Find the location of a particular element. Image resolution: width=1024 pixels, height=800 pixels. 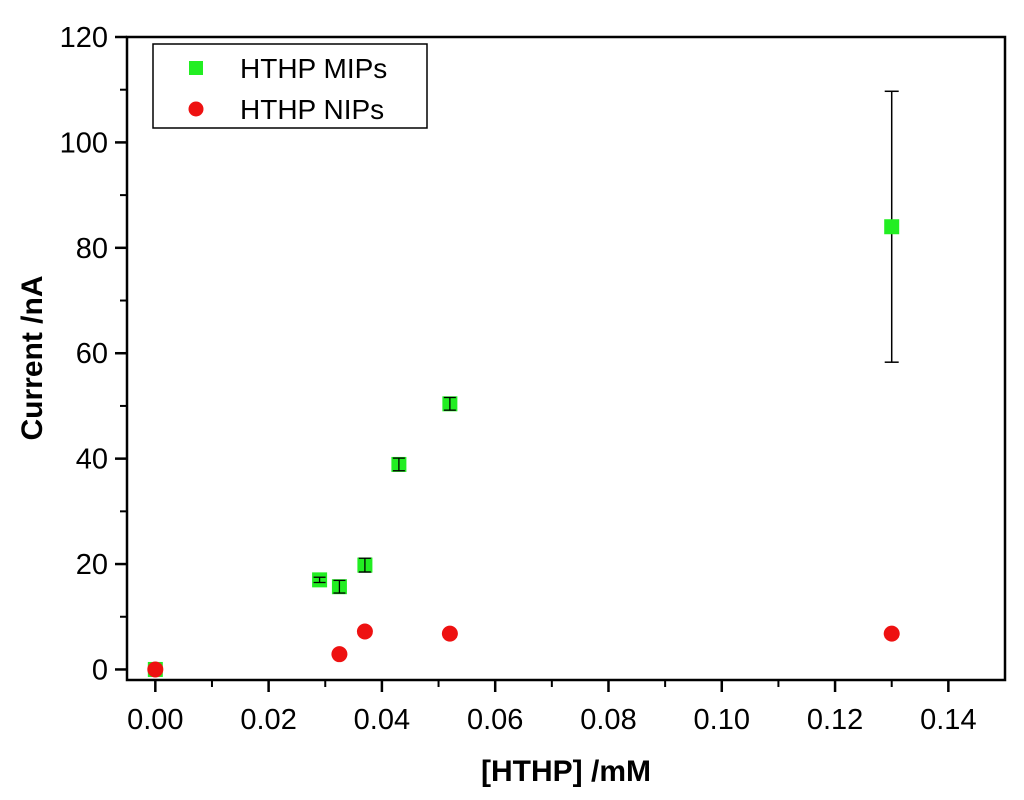

legend-mips-marker-icon is located at coordinates (196, 68).